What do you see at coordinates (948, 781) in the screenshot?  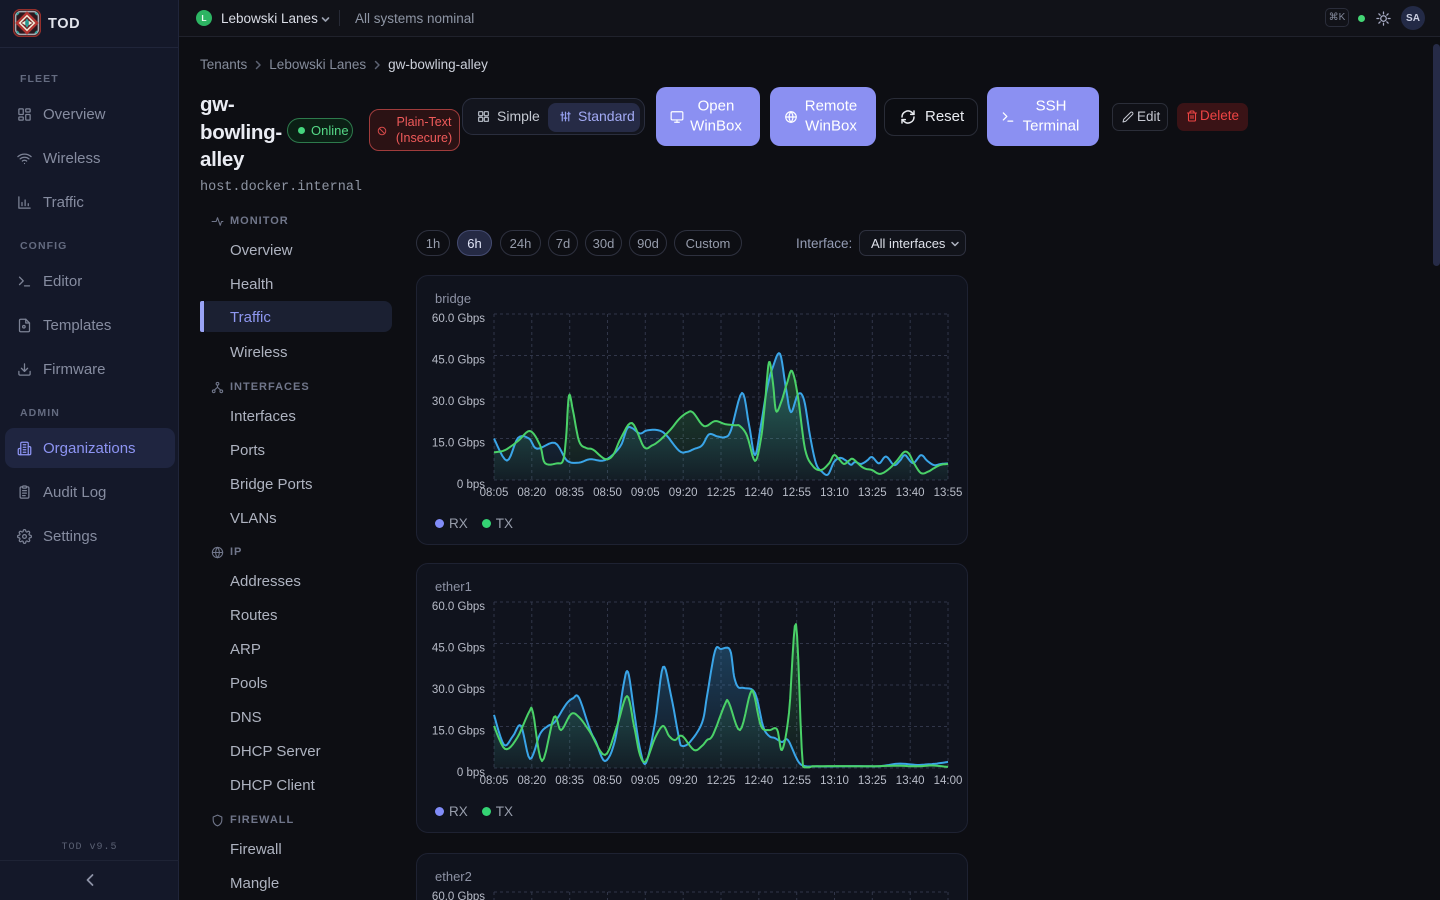 I see `svg-text: 14:00` at bounding box center [948, 781].